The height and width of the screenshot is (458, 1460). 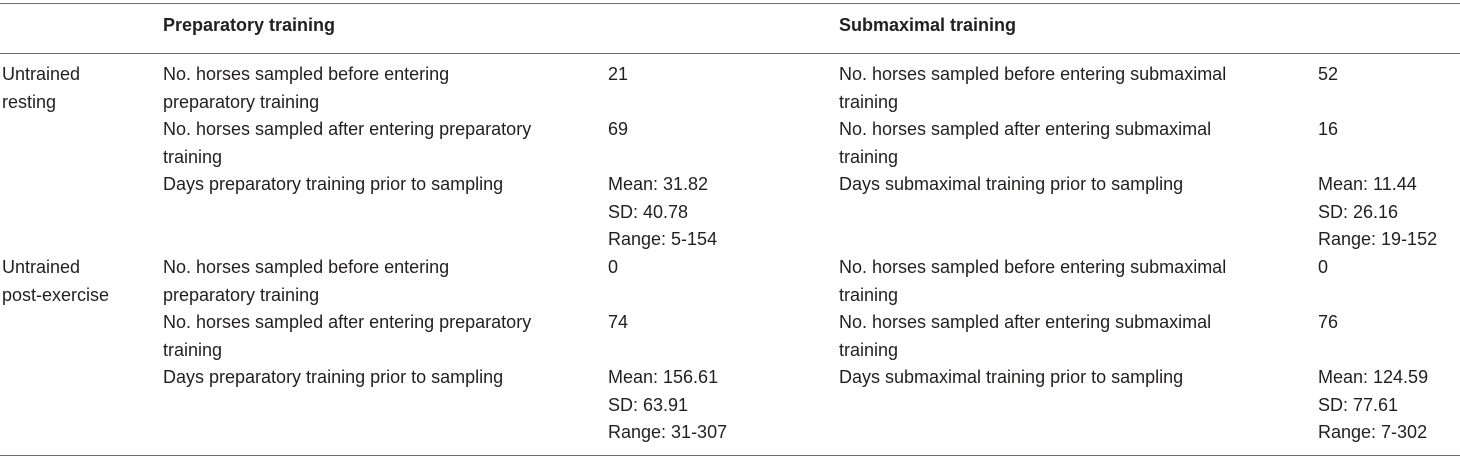 What do you see at coordinates (730, 455) in the screenshot?
I see `table-bottom-rule` at bounding box center [730, 455].